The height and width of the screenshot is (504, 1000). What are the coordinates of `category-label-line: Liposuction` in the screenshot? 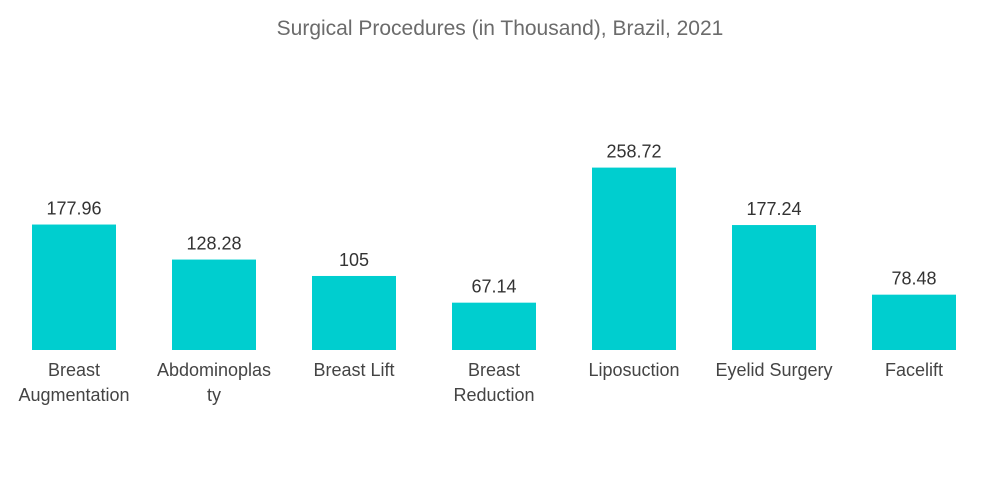 It's located at (634, 370).